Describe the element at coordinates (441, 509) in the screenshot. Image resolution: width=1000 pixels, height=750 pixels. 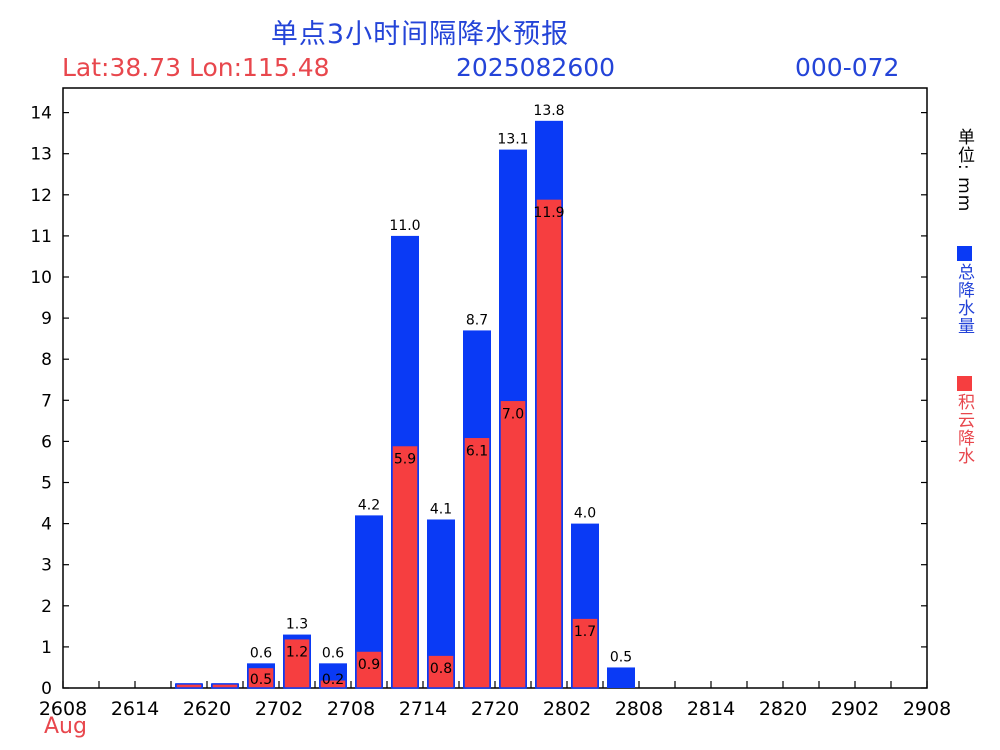
I see `data-label-total: 4.1` at that location.